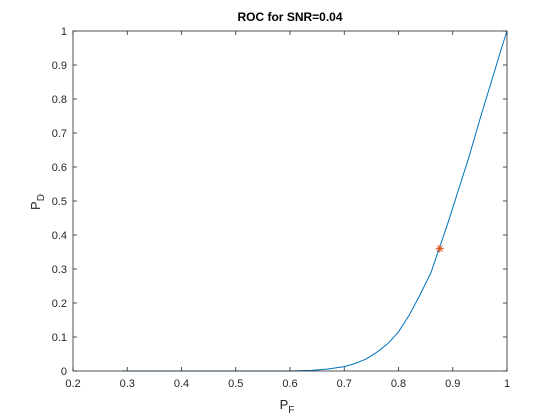  I want to click on y-tick-label: 1, so click(64, 32).